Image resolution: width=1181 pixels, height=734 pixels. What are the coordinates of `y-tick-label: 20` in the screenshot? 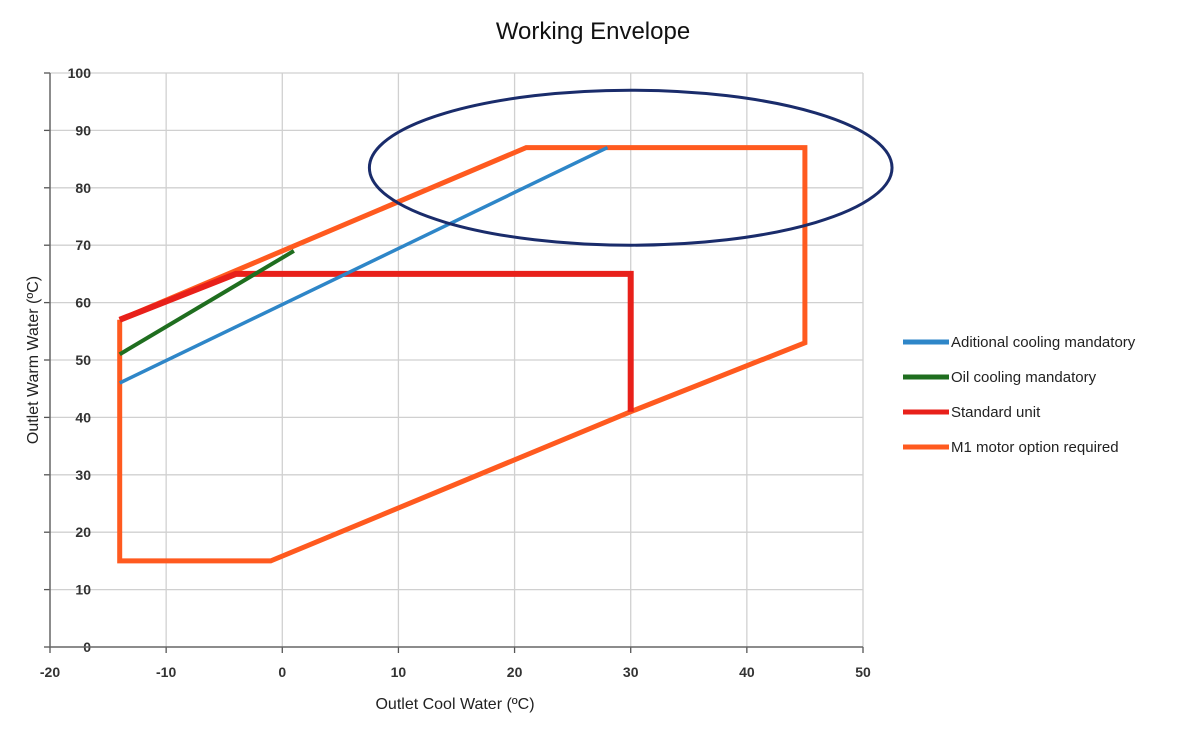 It's located at (83, 532).